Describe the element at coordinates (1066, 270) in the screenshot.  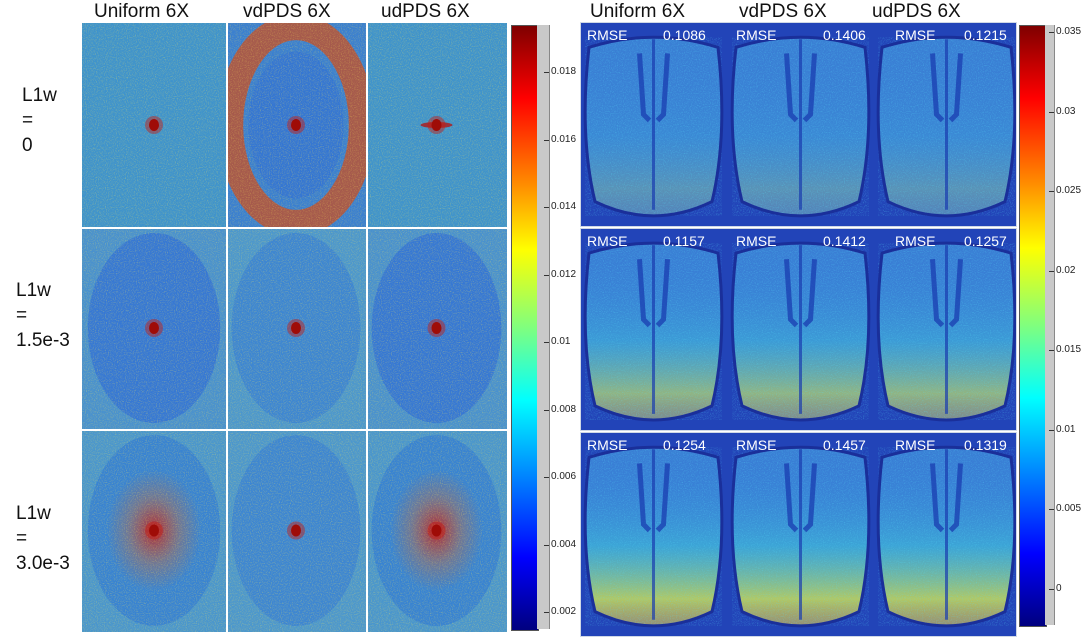
I see `right-colorbar-tick-label: 0.02` at that location.